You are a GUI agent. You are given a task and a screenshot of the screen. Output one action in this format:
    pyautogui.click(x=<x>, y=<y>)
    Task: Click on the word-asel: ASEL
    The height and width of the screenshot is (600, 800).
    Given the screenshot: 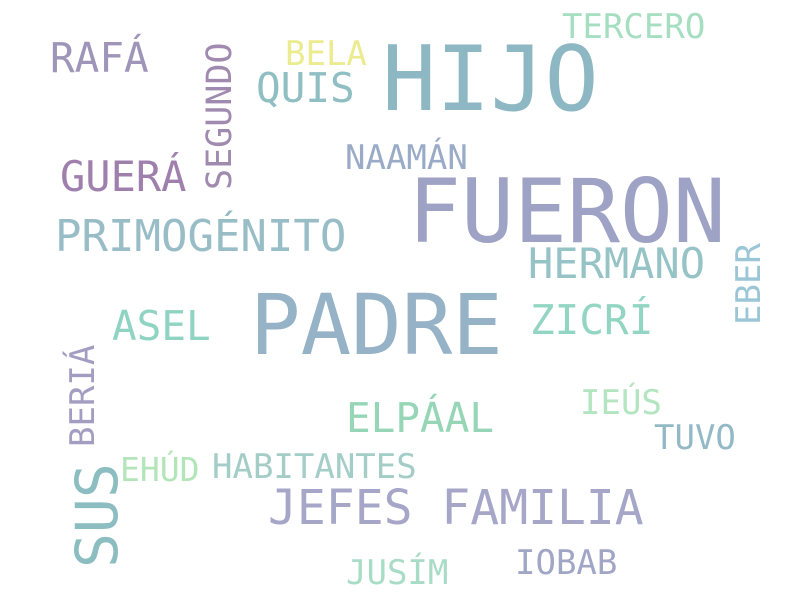 What is the action you would take?
    pyautogui.click(x=161, y=326)
    